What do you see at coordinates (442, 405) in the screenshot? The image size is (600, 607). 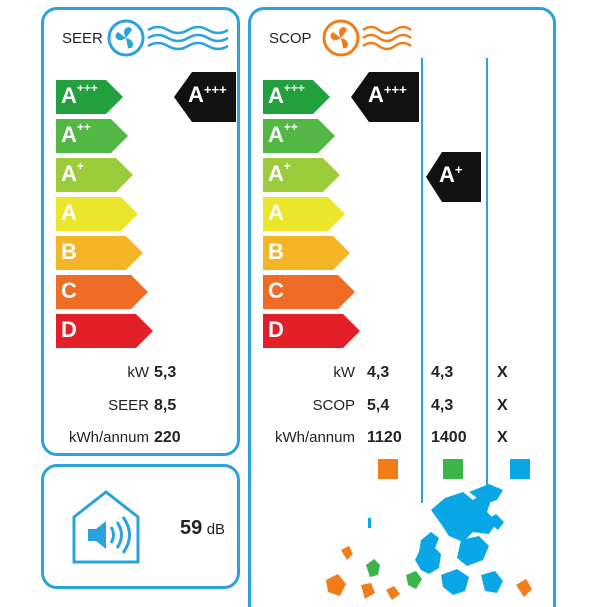 I see `scop-scop-value-2: 4,3` at bounding box center [442, 405].